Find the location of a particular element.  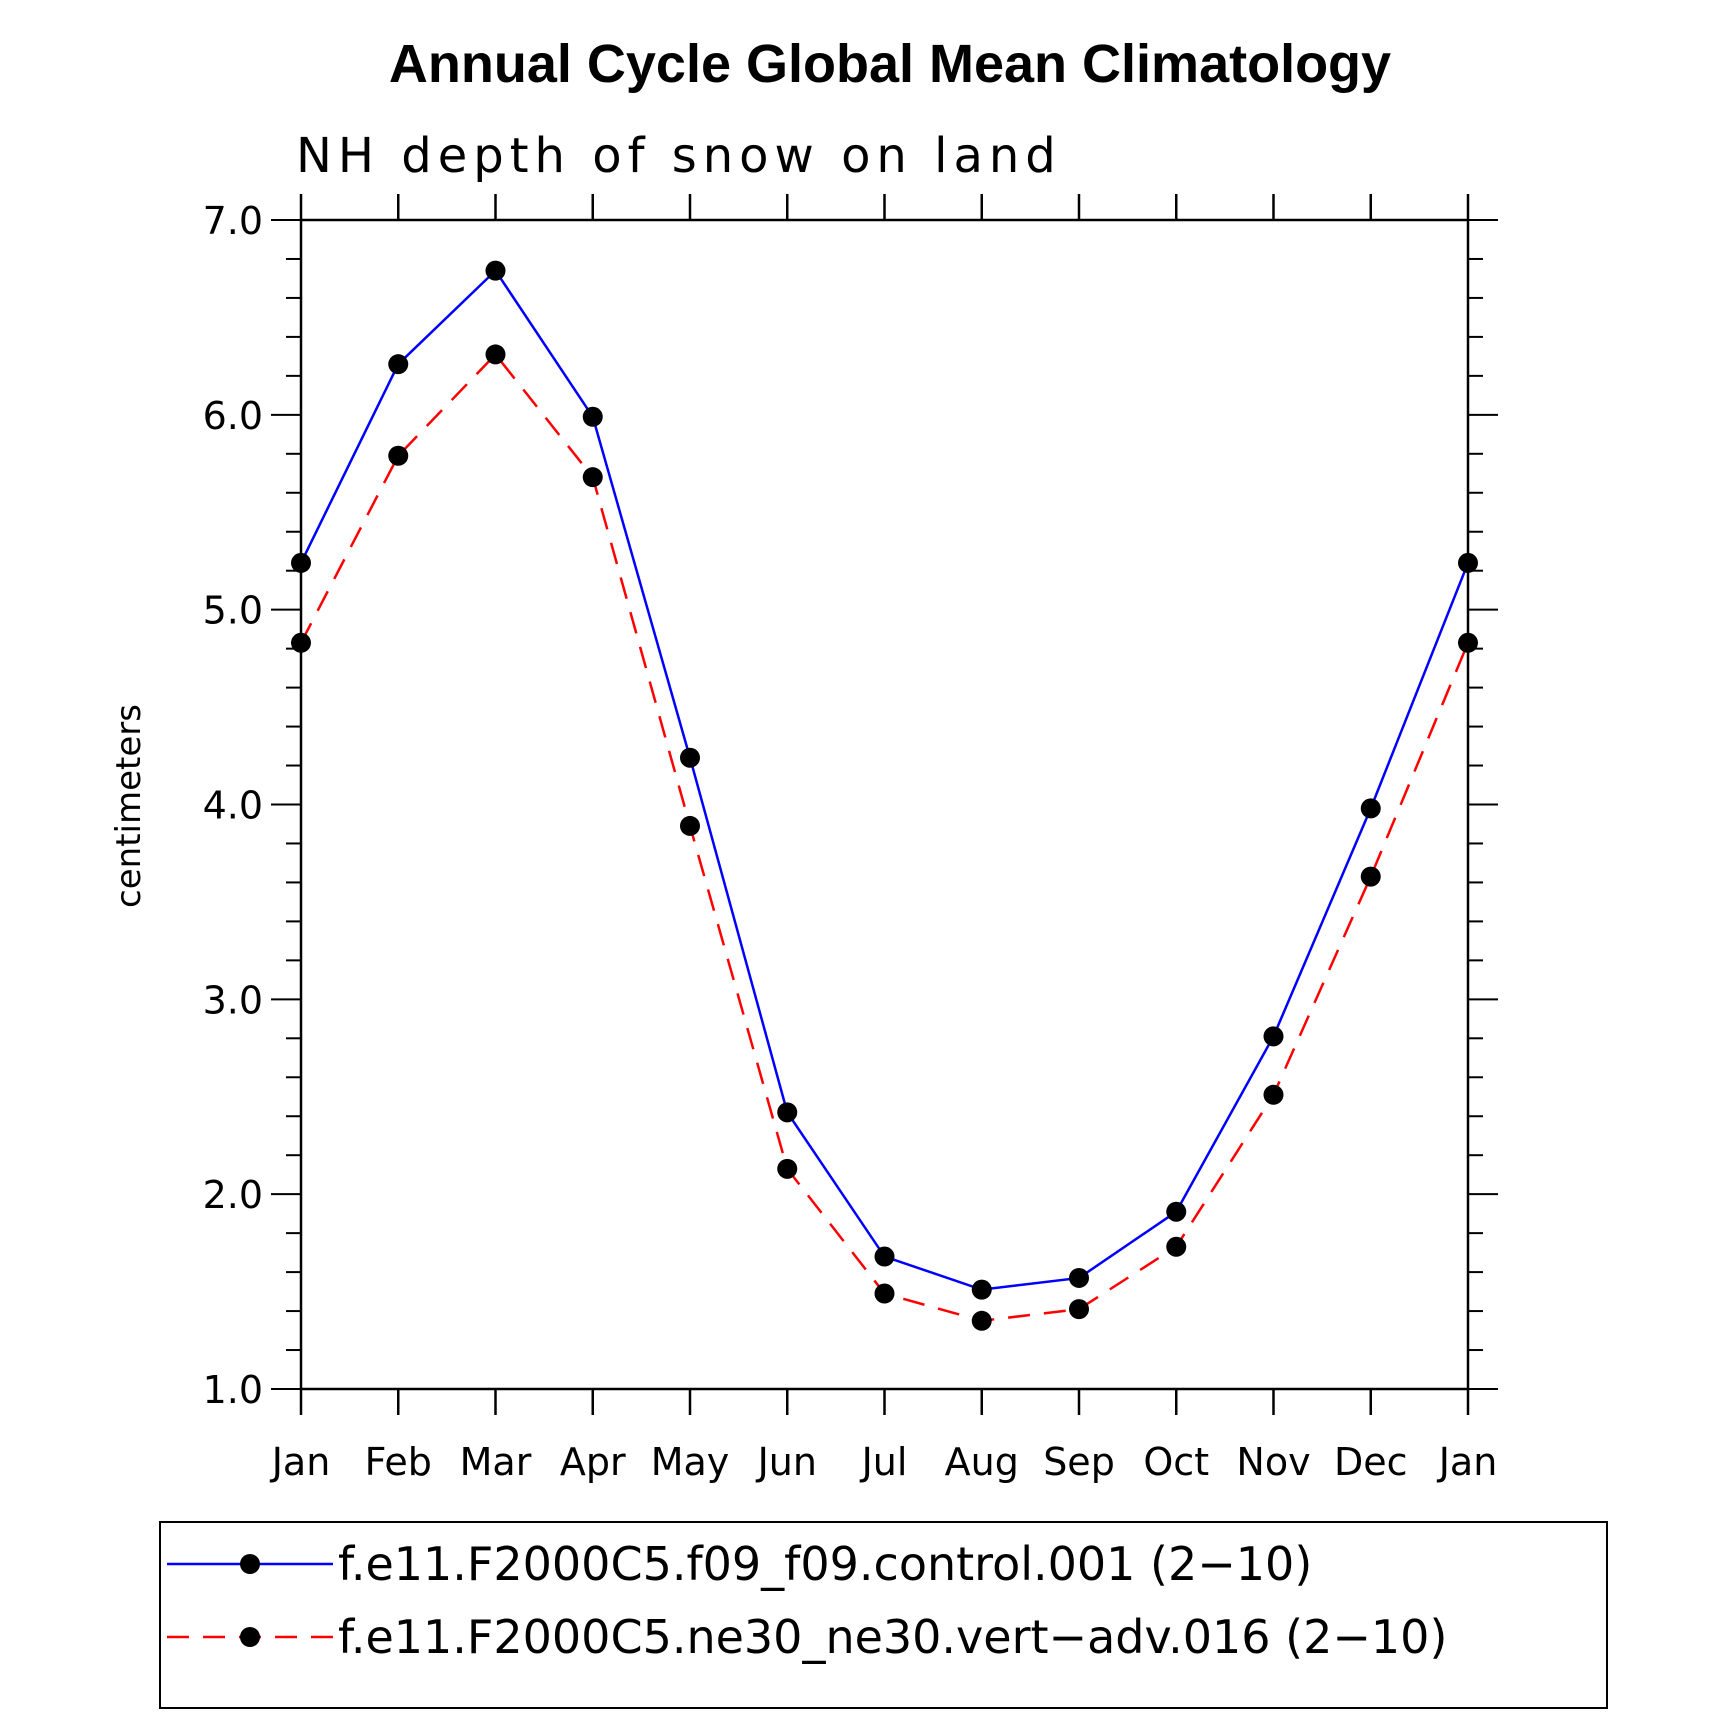

legend-box is located at coordinates (883, 1615).